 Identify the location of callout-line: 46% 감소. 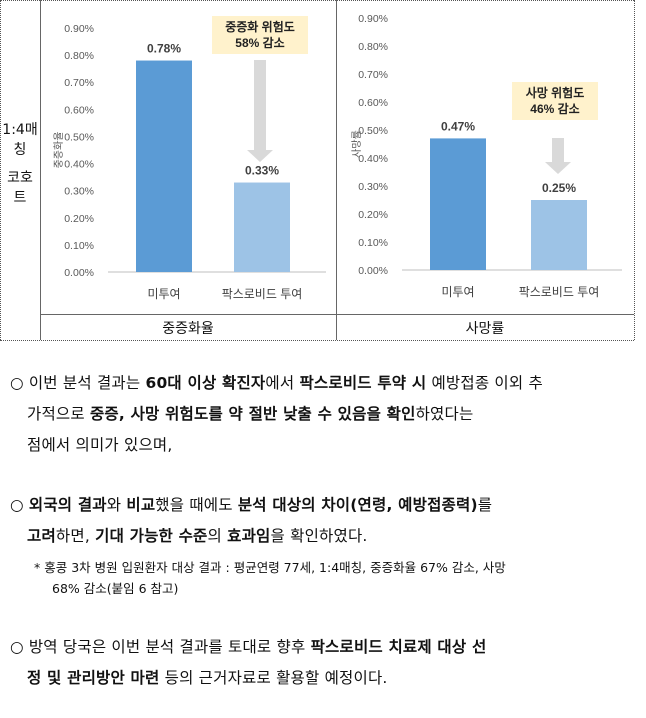
(554, 108).